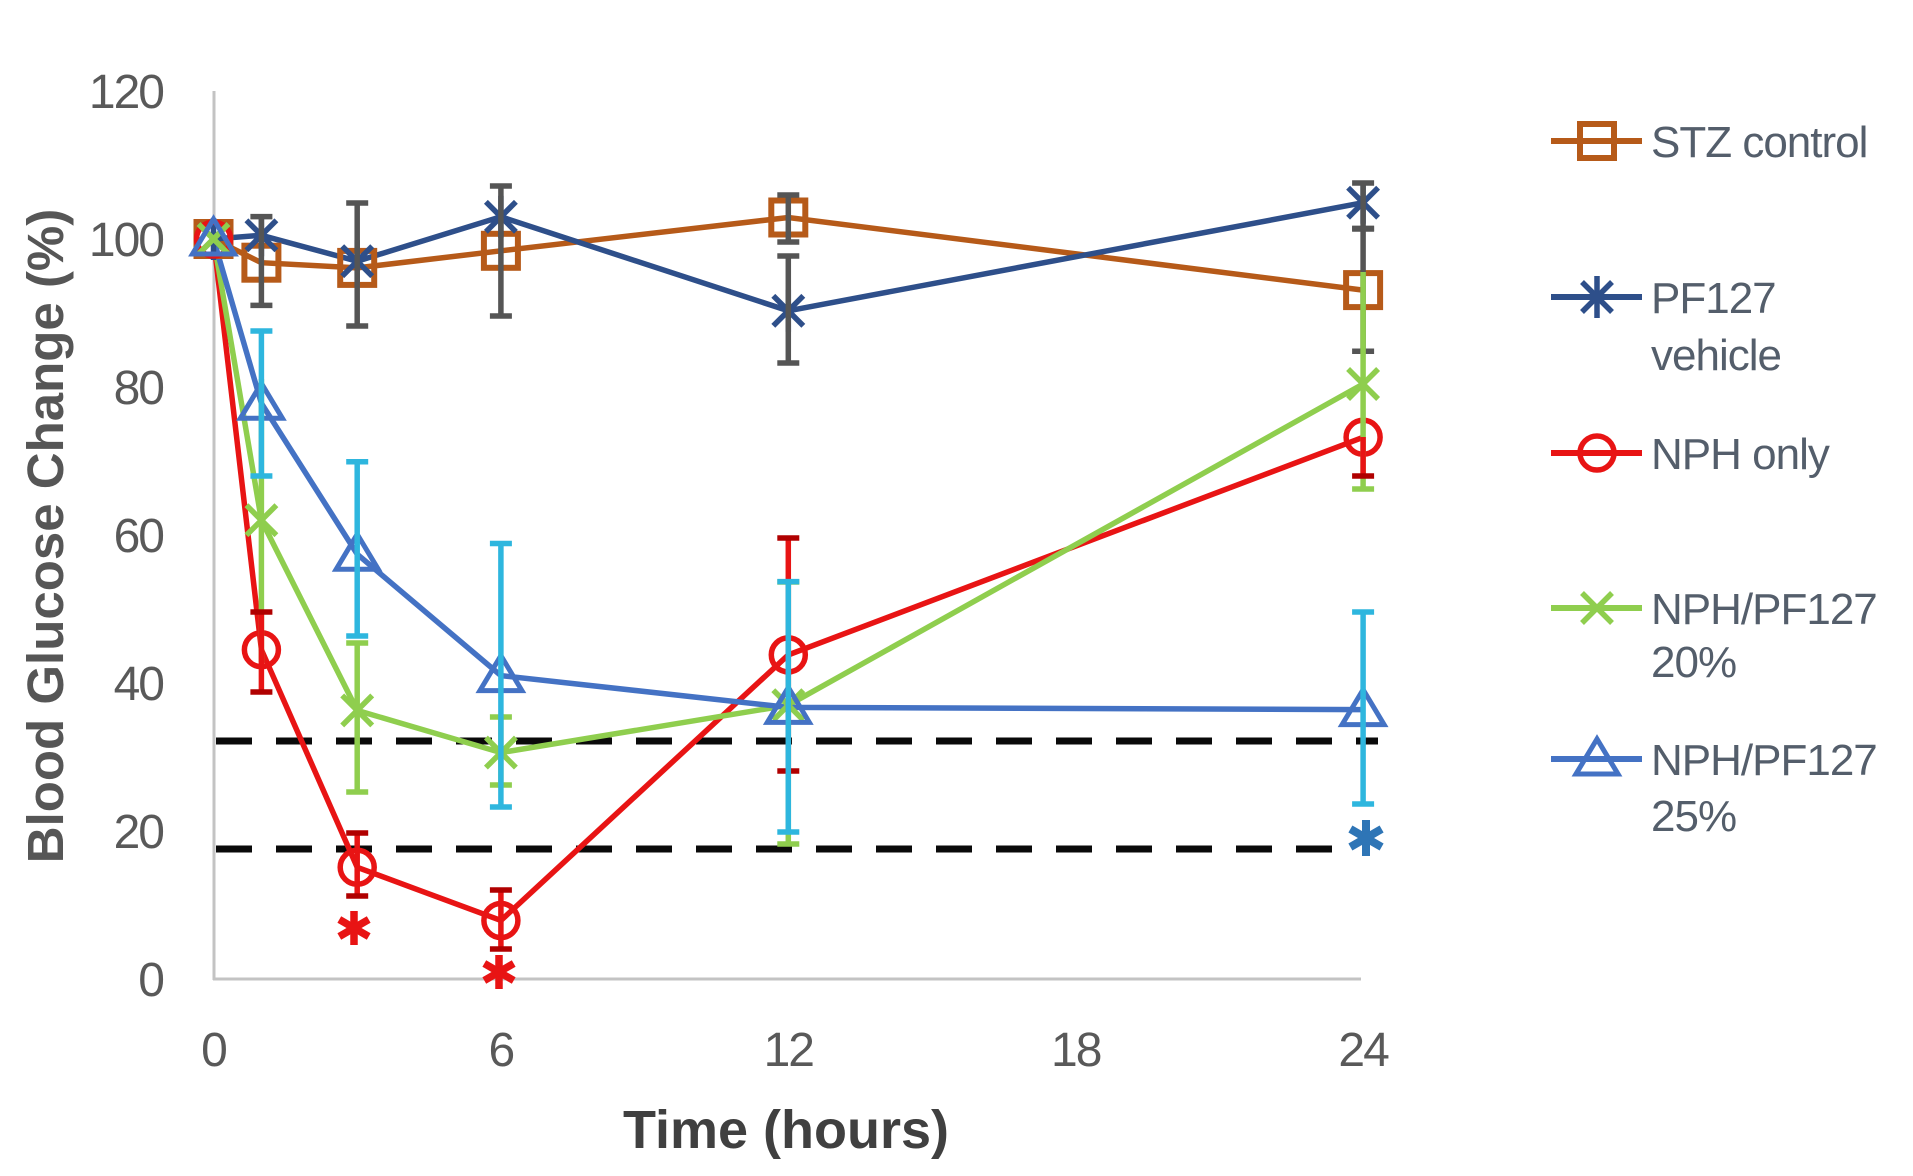 Image resolution: width=1913 pixels, height=1176 pixels. What do you see at coordinates (1740, 454) in the screenshot?
I see `svg-text: NPH only` at bounding box center [1740, 454].